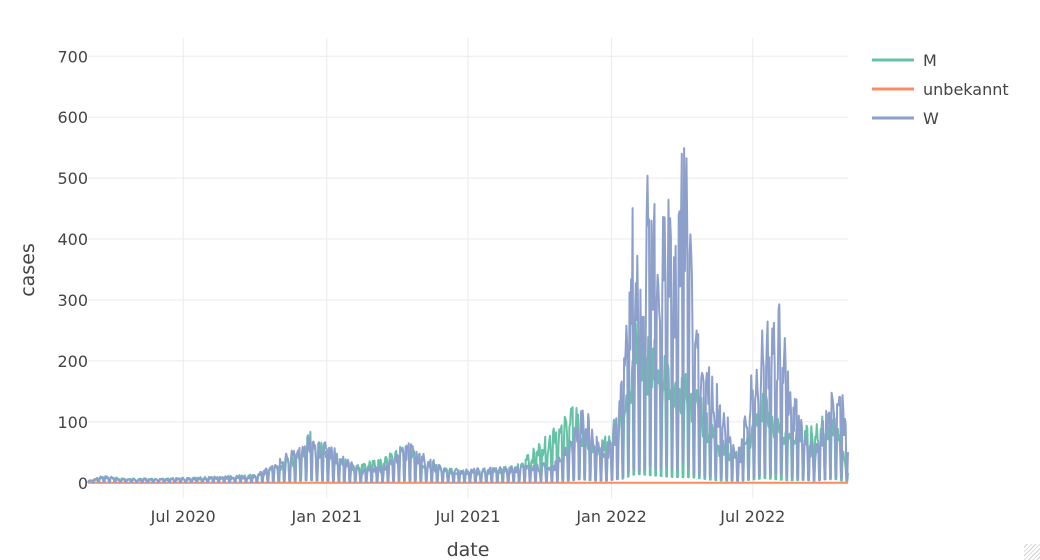 This screenshot has height=560, width=1040. What do you see at coordinates (72, 56) in the screenshot?
I see `y-tick-label: 700` at bounding box center [72, 56].